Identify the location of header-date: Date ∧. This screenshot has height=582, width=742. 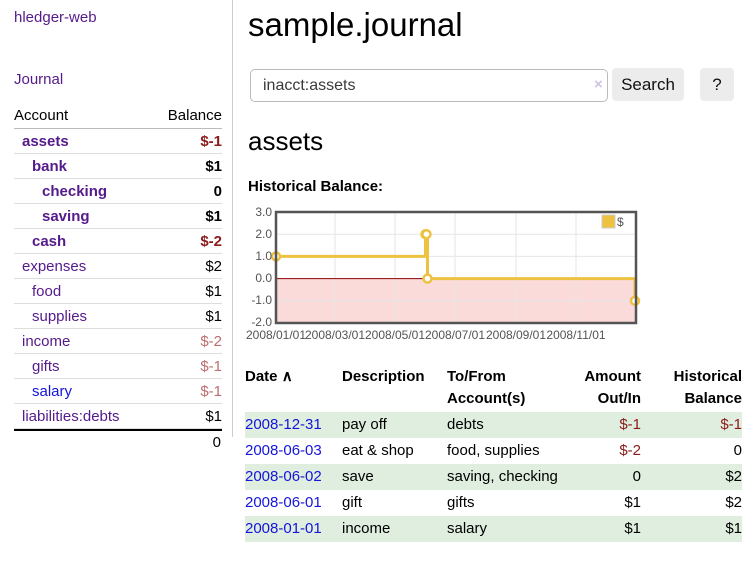
(269, 376).